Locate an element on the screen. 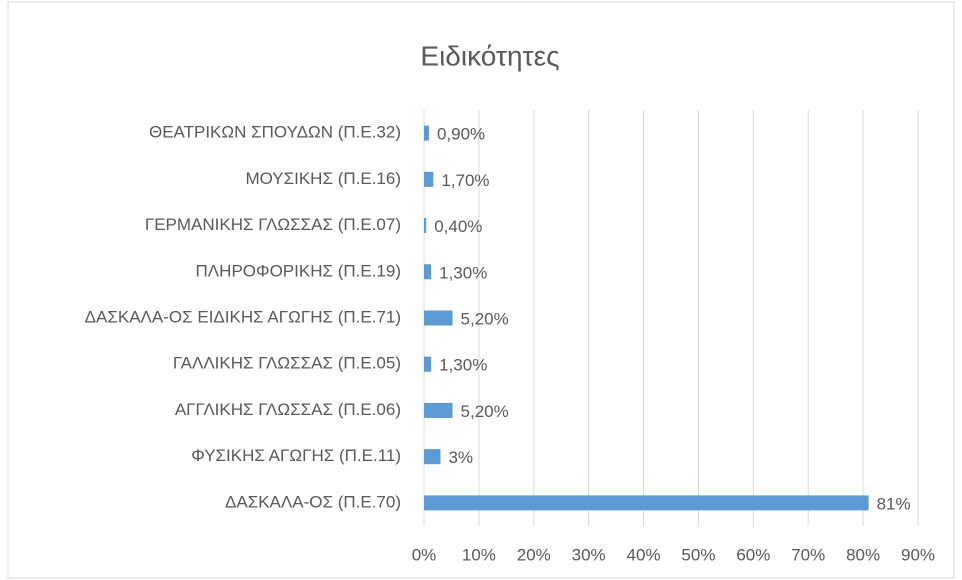 The height and width of the screenshot is (580, 962). x-tick-label: 30% is located at coordinates (589, 554).